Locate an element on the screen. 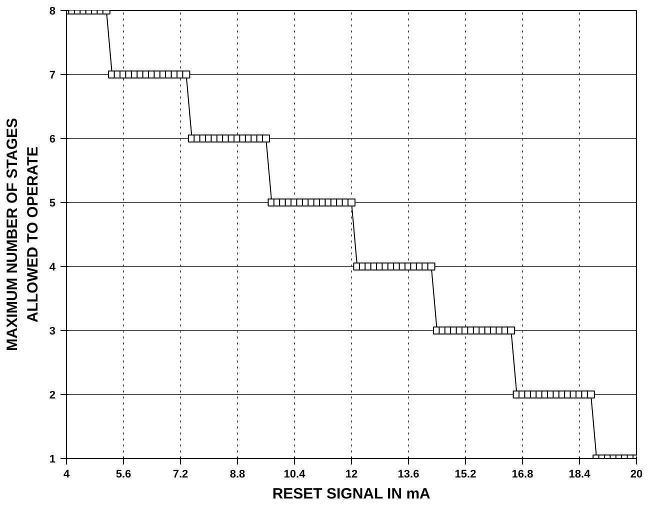 The height and width of the screenshot is (513, 657). x-tick-label: 4 is located at coordinates (66, 474).